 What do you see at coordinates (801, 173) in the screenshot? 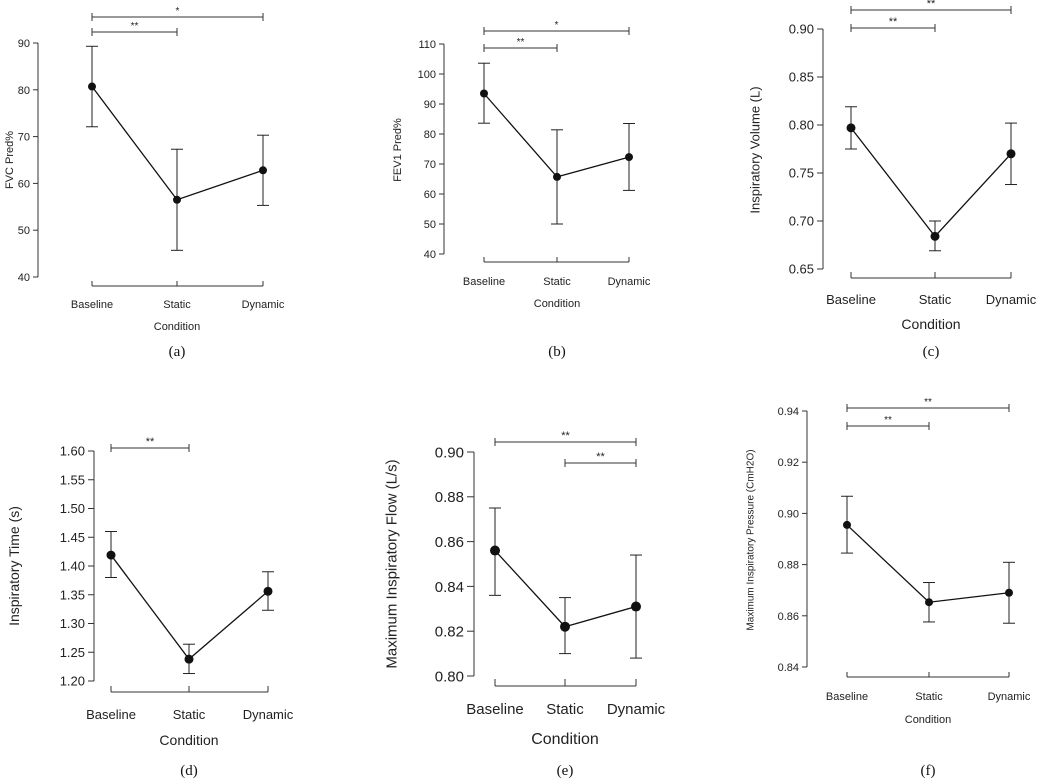
I see `y-tick-label: 0.75` at bounding box center [801, 173].